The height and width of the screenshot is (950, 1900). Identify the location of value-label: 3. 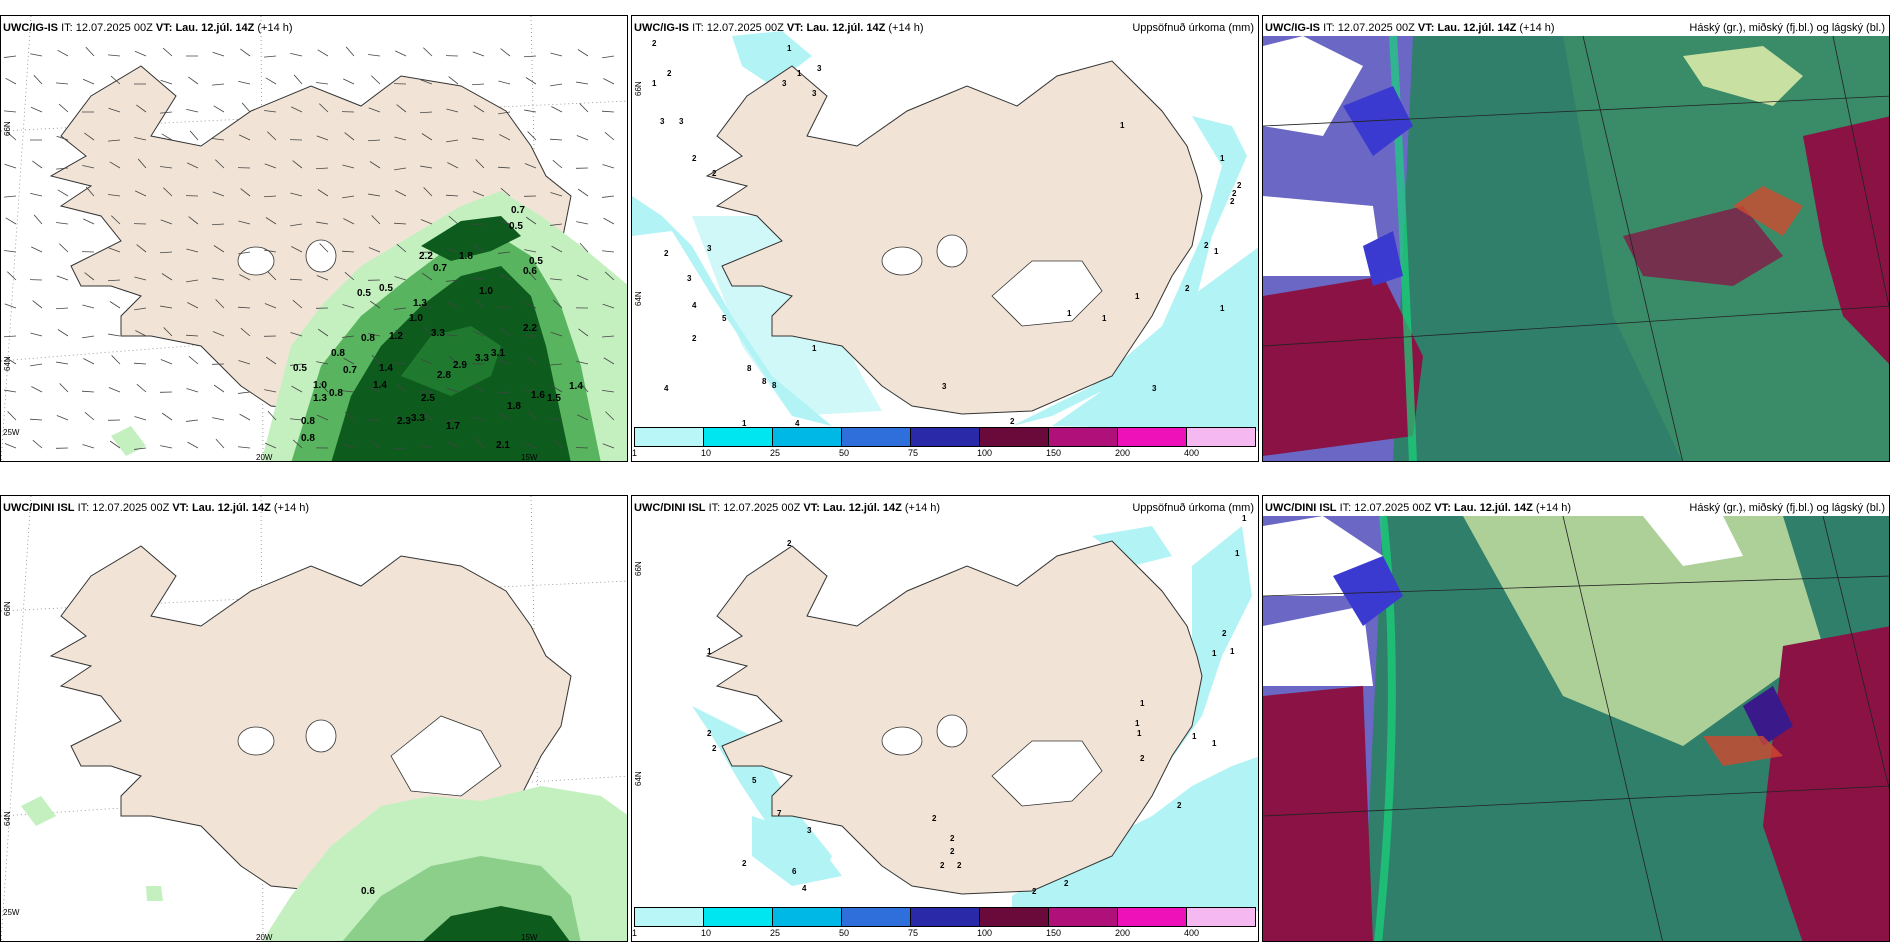
(809, 830).